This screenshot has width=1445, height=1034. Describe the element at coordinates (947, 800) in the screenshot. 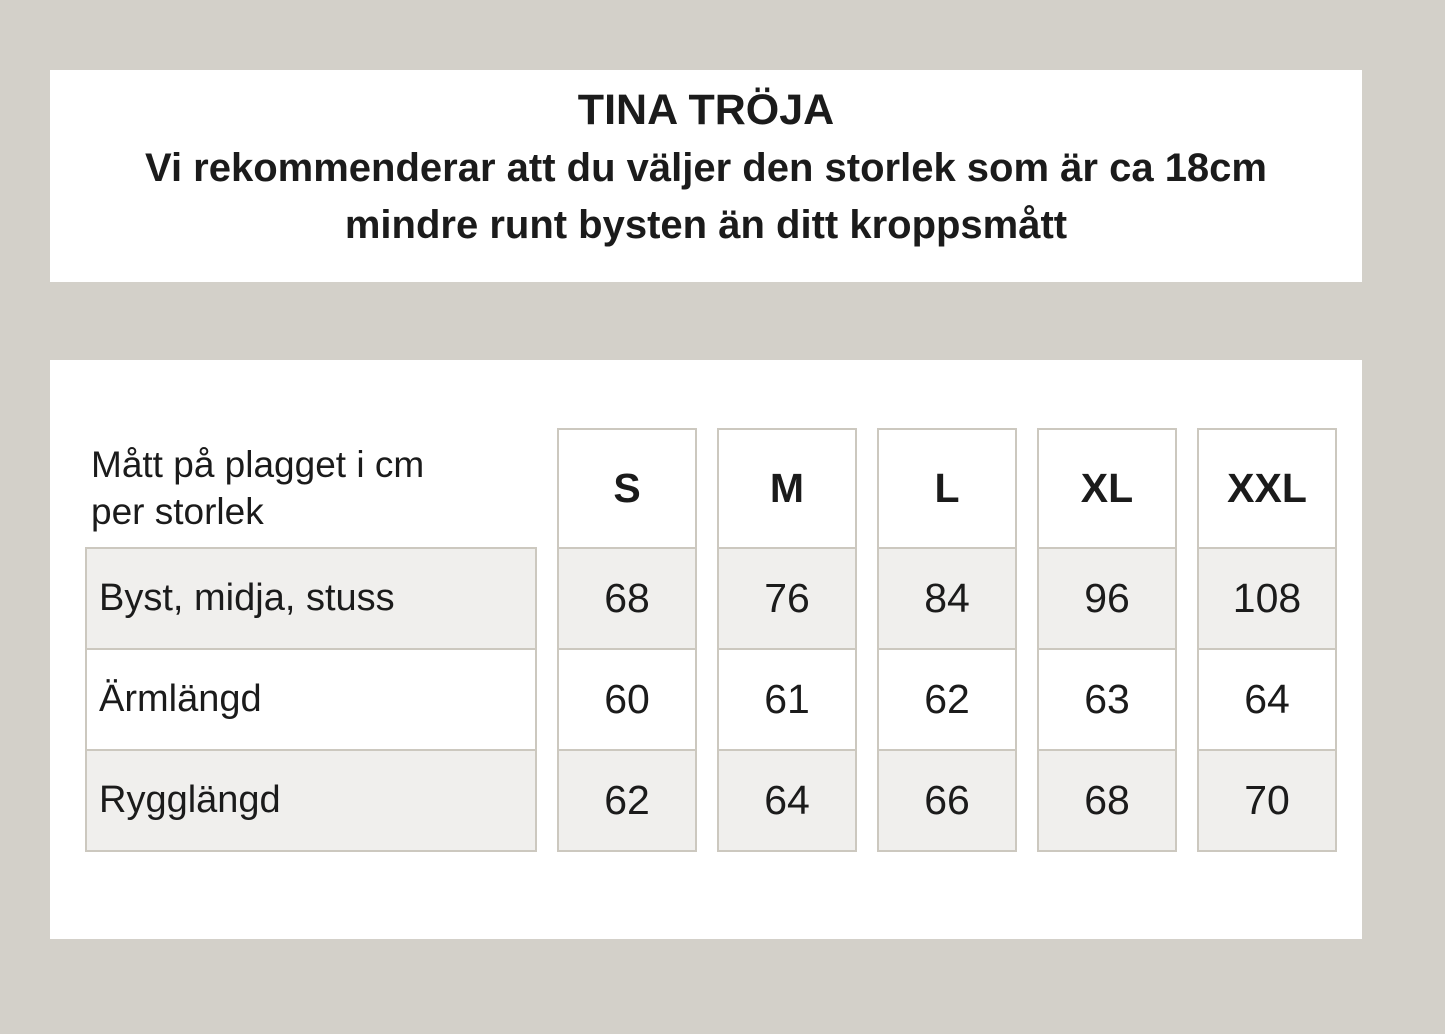

I see `value-cell-rygglangd-l: 66` at that location.